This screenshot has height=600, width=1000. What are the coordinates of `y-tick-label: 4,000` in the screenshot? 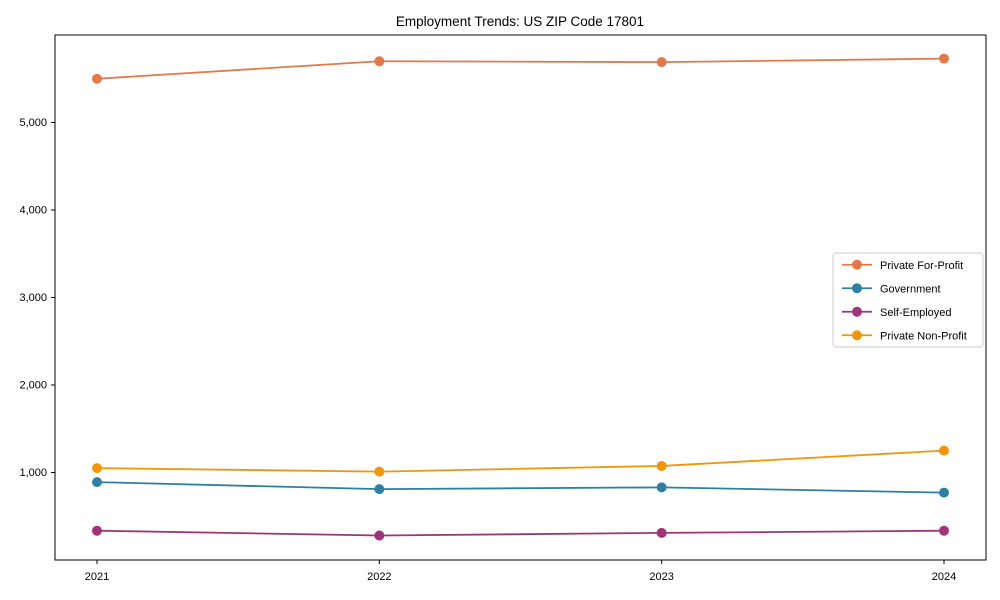 It's located at (33, 211).